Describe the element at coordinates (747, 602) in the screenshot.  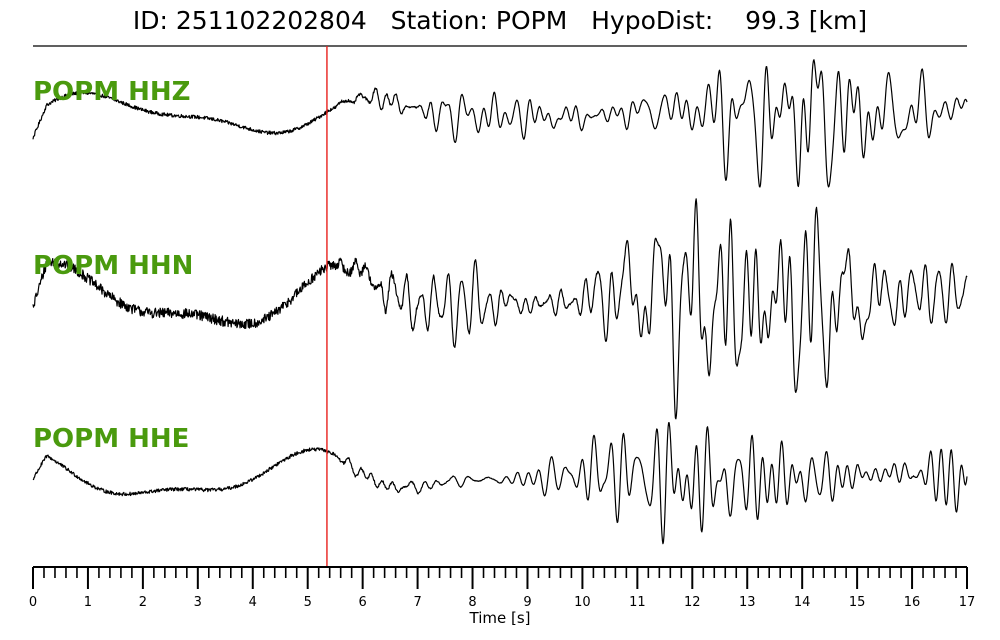
I see `x-tick-label: 13` at that location.